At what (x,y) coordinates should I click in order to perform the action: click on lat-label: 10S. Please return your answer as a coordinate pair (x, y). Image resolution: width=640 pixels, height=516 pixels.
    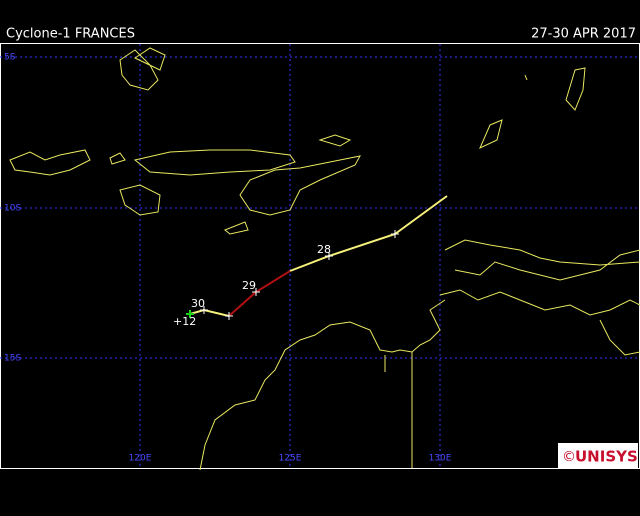
    Looking at the image, I should click on (12, 209).